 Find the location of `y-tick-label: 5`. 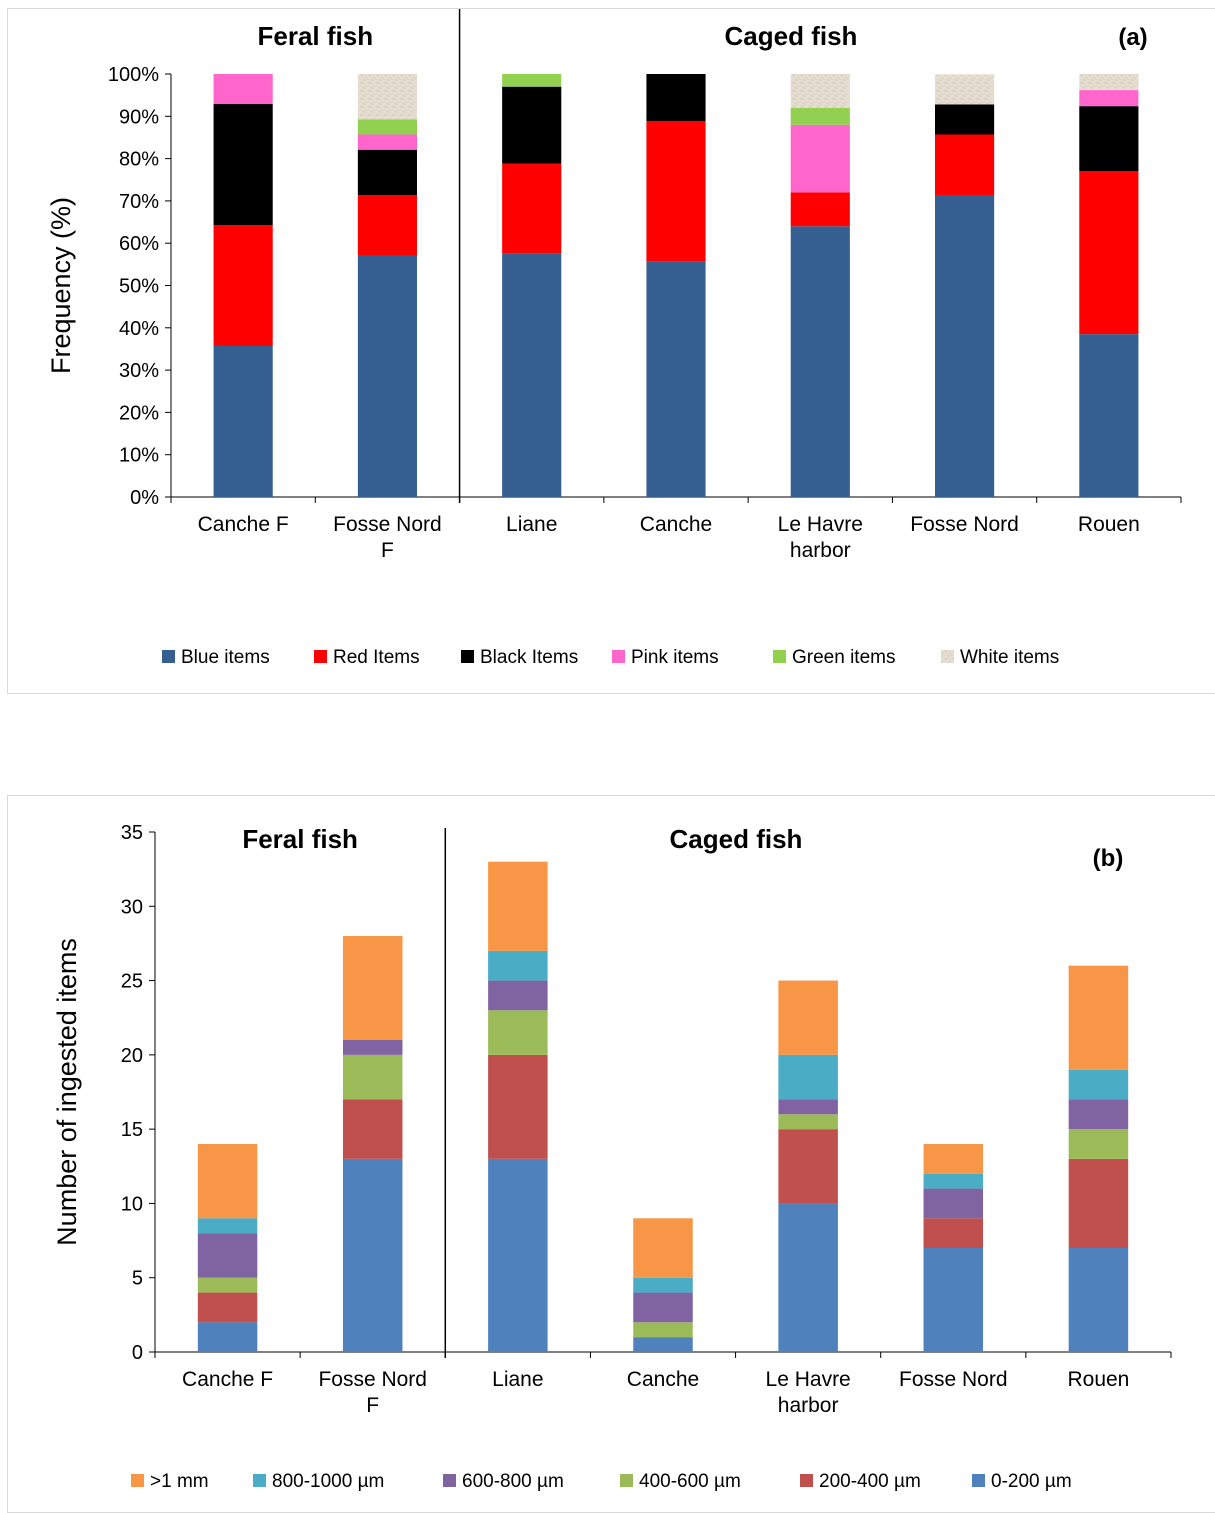

y-tick-label: 5 is located at coordinates (137, 1279).